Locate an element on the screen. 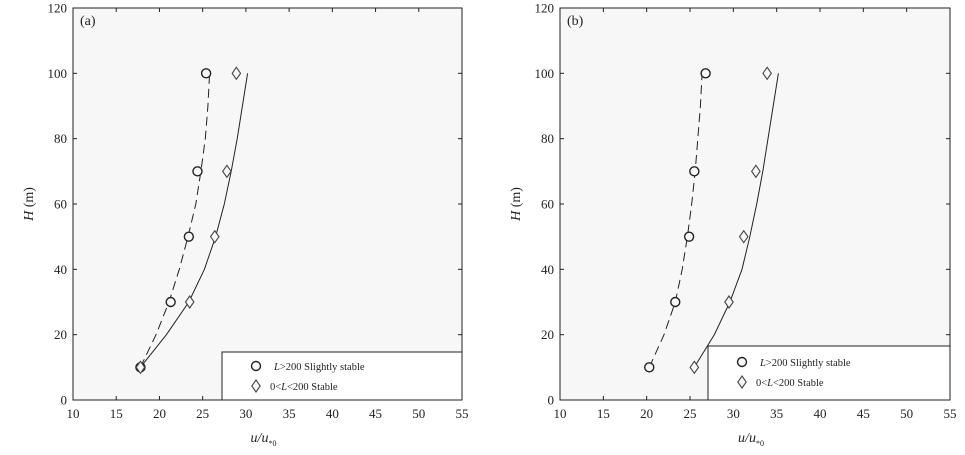 The image size is (965, 455). panel-label: (b) is located at coordinates (575, 21).